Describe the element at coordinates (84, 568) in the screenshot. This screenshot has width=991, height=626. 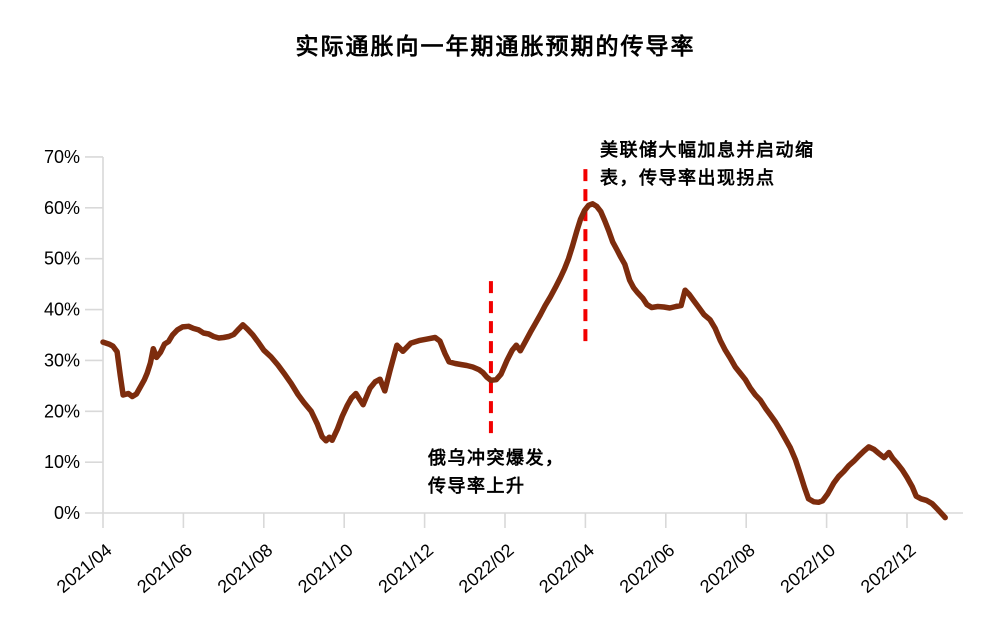
I see `x-axis-label: 2021/04` at that location.